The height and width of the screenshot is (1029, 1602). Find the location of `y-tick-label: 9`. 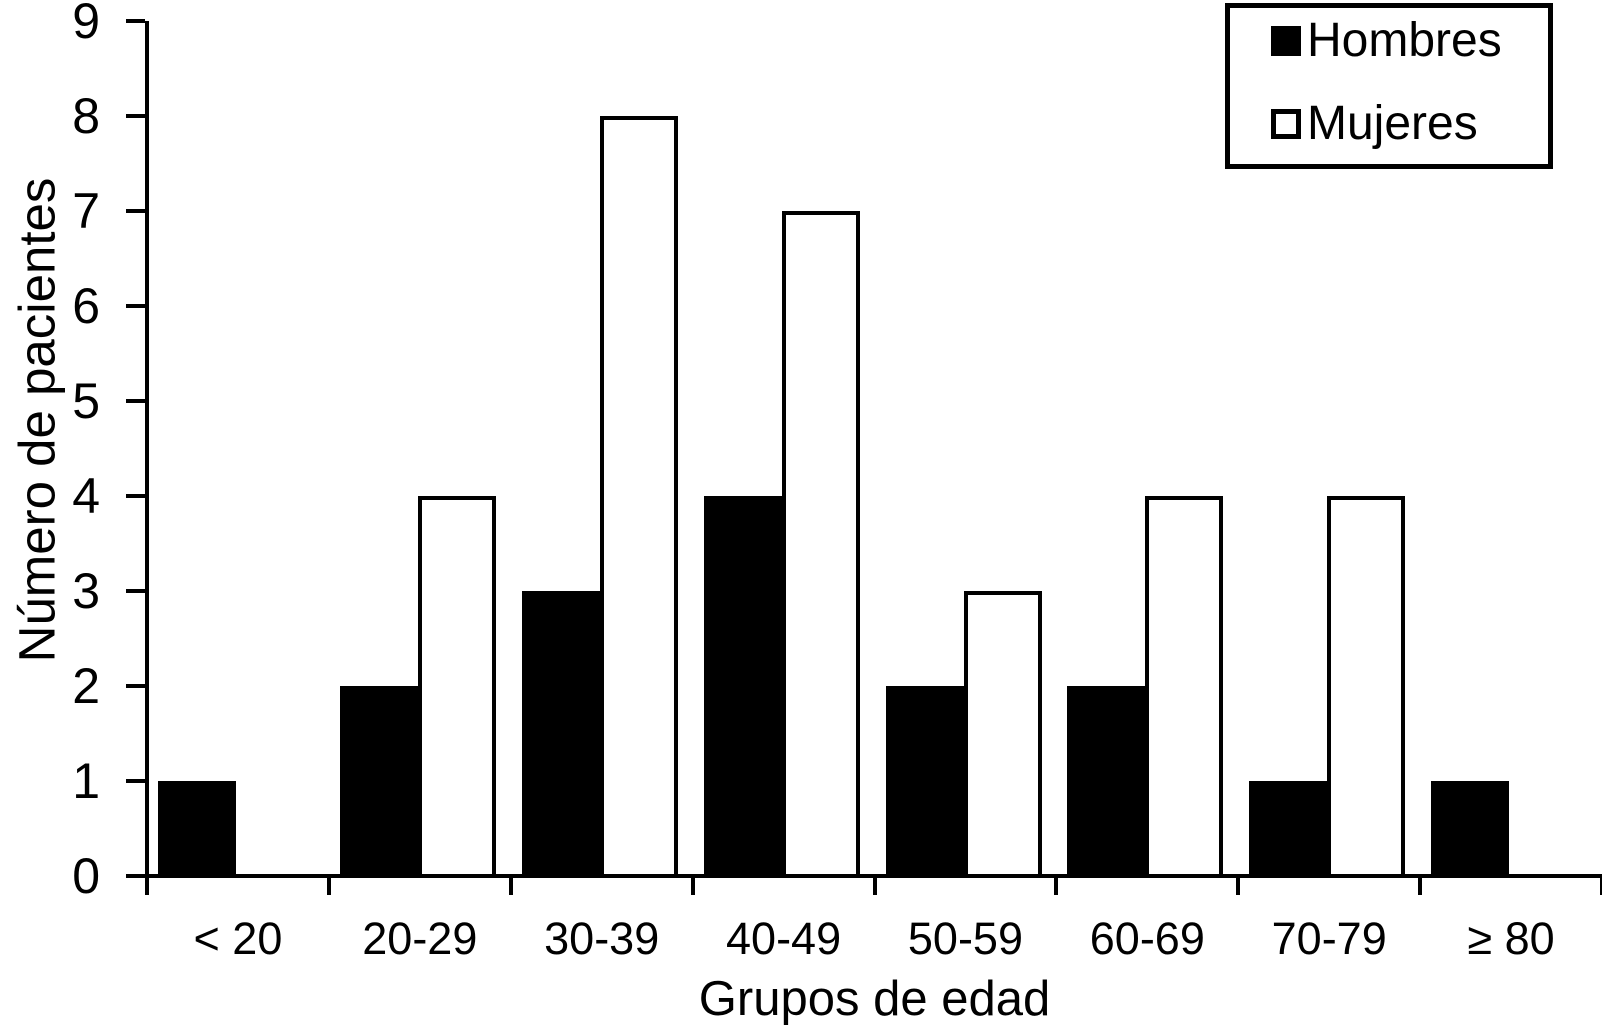

y-tick-label: 9 is located at coordinates (86, 24).